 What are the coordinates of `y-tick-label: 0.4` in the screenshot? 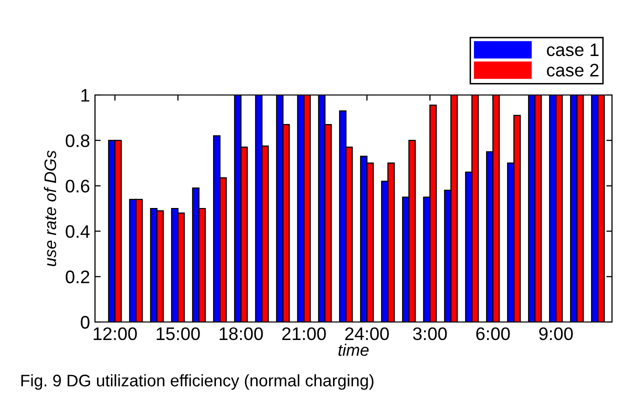 It's located at (78, 231).